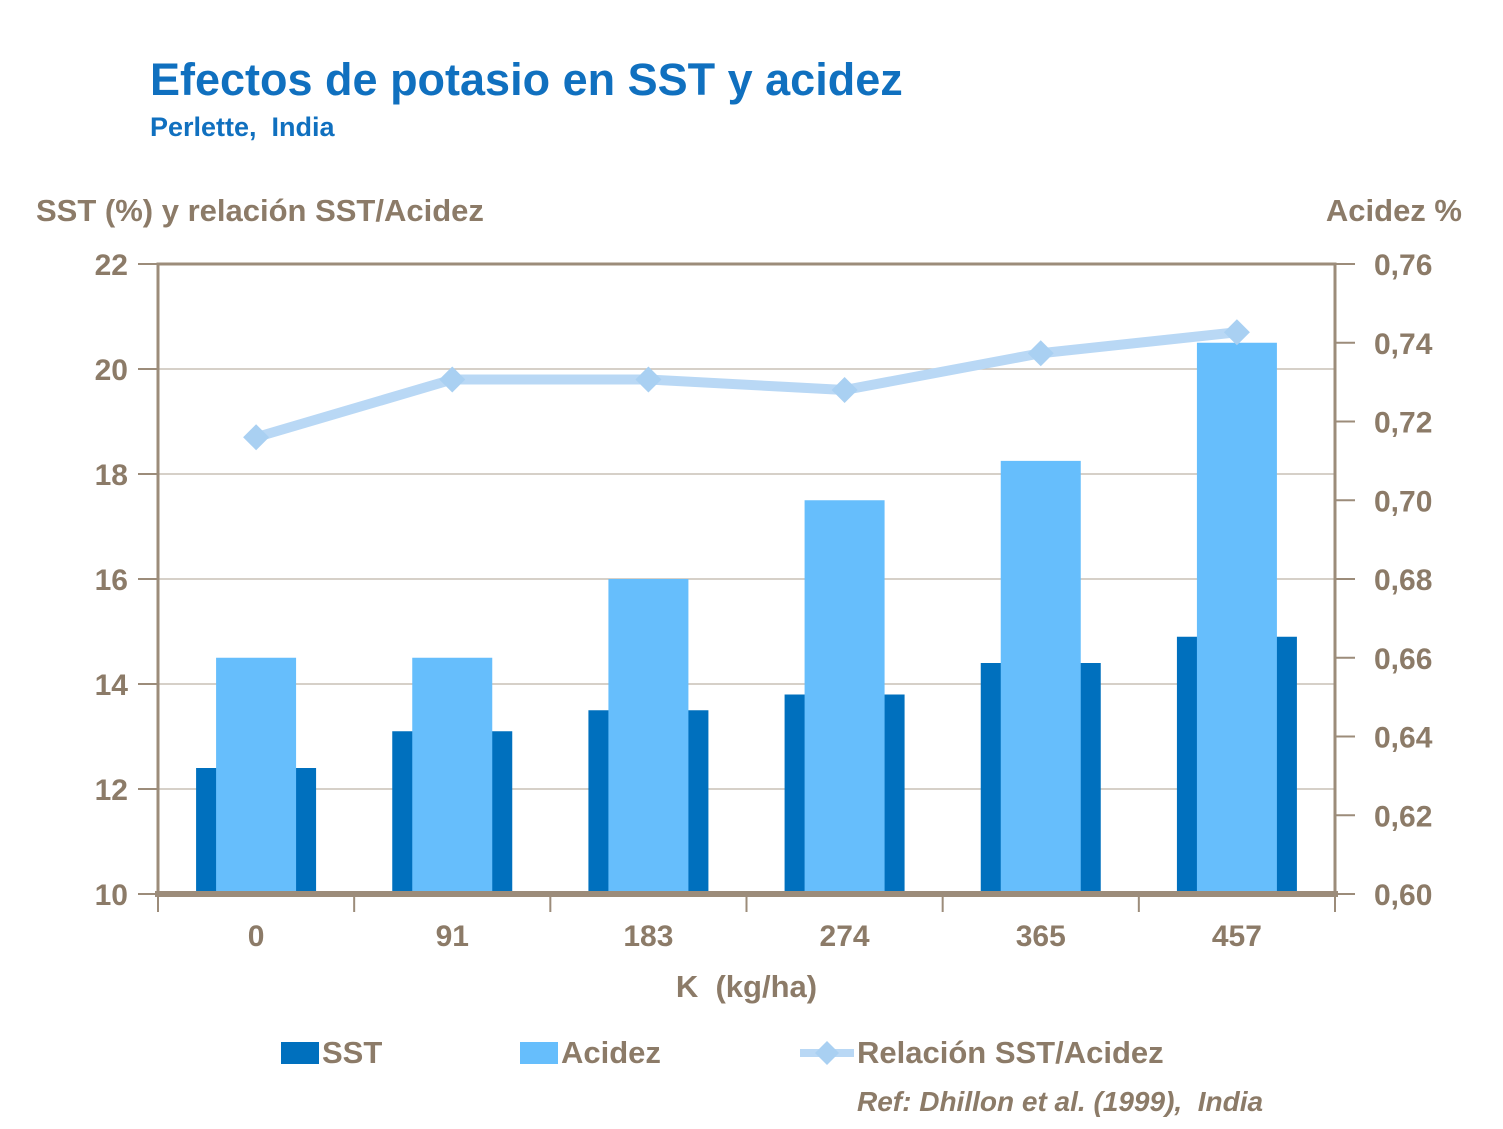  I want to click on left-axis-title: SST (%) y relación SST/Acidez, so click(260, 210).